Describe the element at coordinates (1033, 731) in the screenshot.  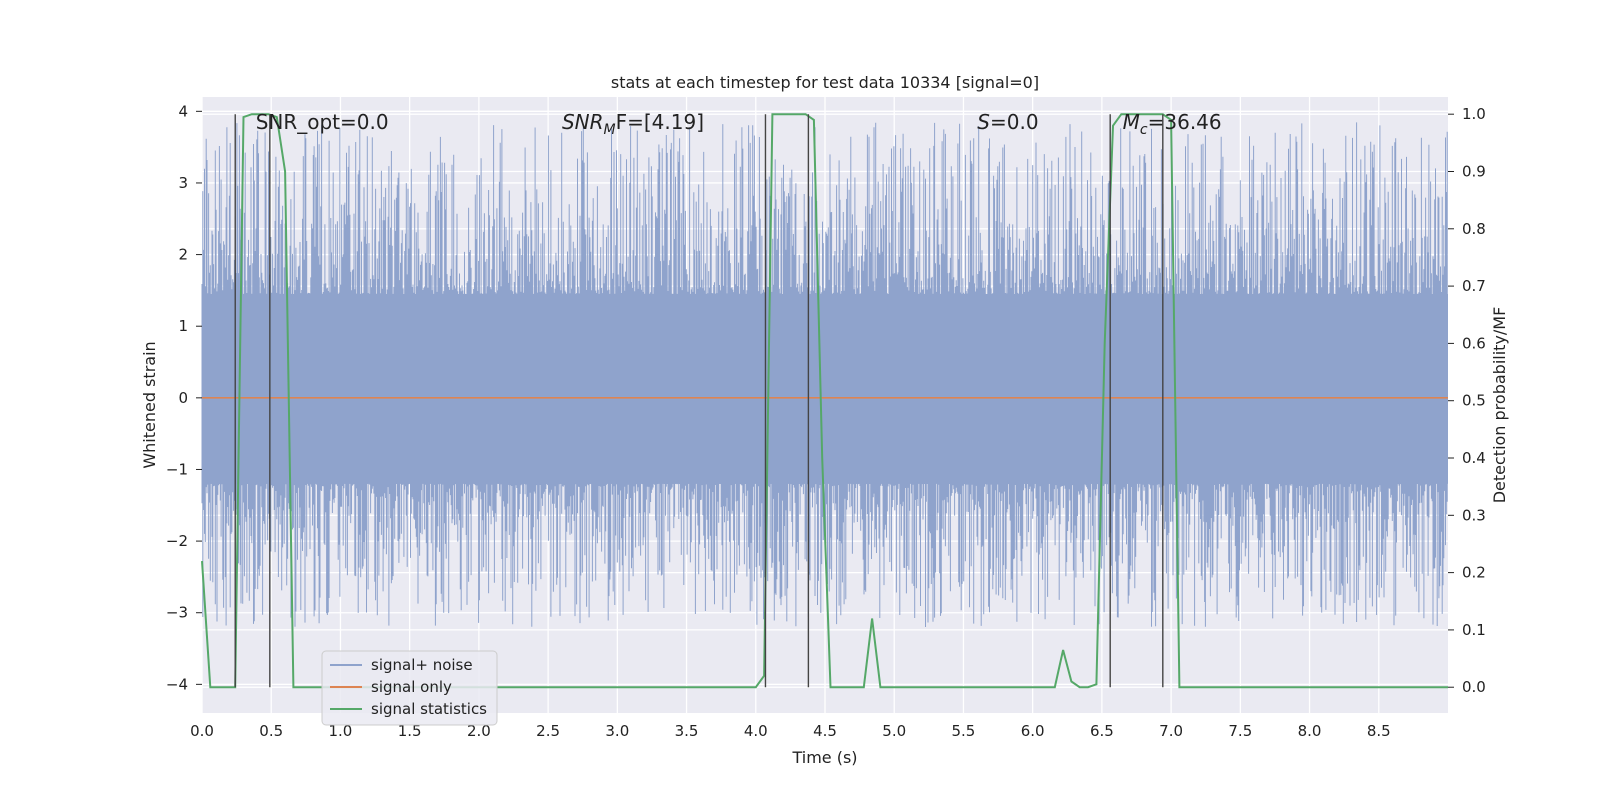
I see `x-tick-label: 6.0` at that location.